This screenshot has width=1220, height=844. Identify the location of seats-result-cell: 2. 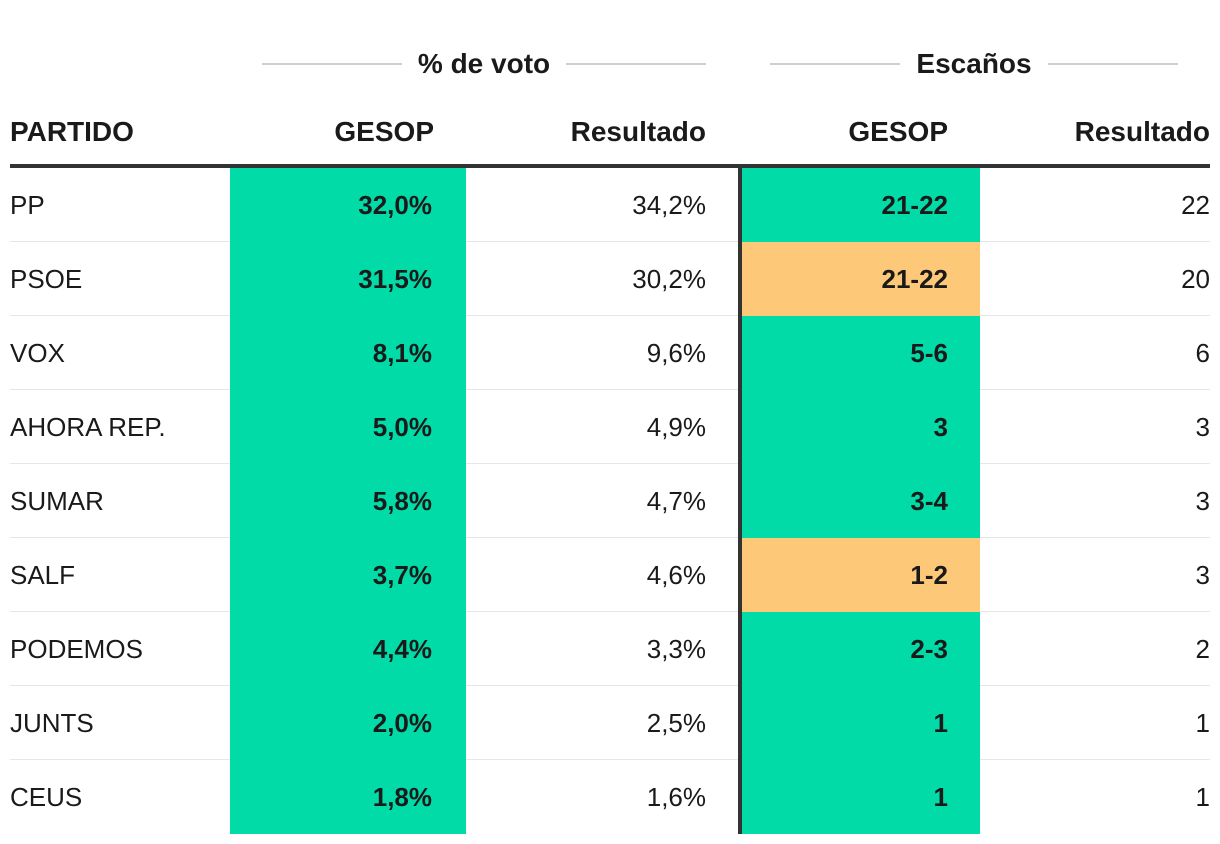
(1202, 649).